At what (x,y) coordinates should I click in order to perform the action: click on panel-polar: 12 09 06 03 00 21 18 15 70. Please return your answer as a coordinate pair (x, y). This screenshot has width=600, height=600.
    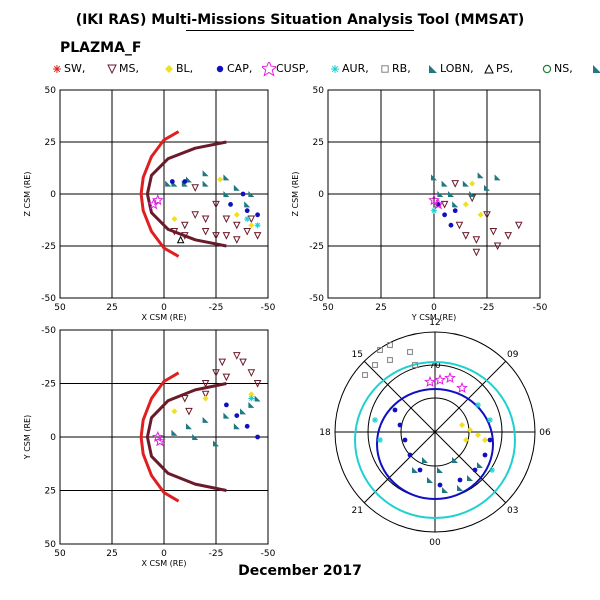
    Looking at the image, I should click on (435, 433).